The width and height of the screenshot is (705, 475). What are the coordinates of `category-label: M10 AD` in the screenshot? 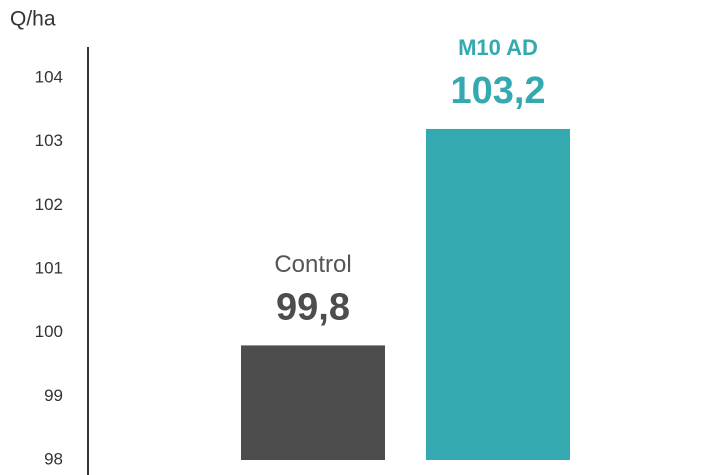 It's located at (498, 47).